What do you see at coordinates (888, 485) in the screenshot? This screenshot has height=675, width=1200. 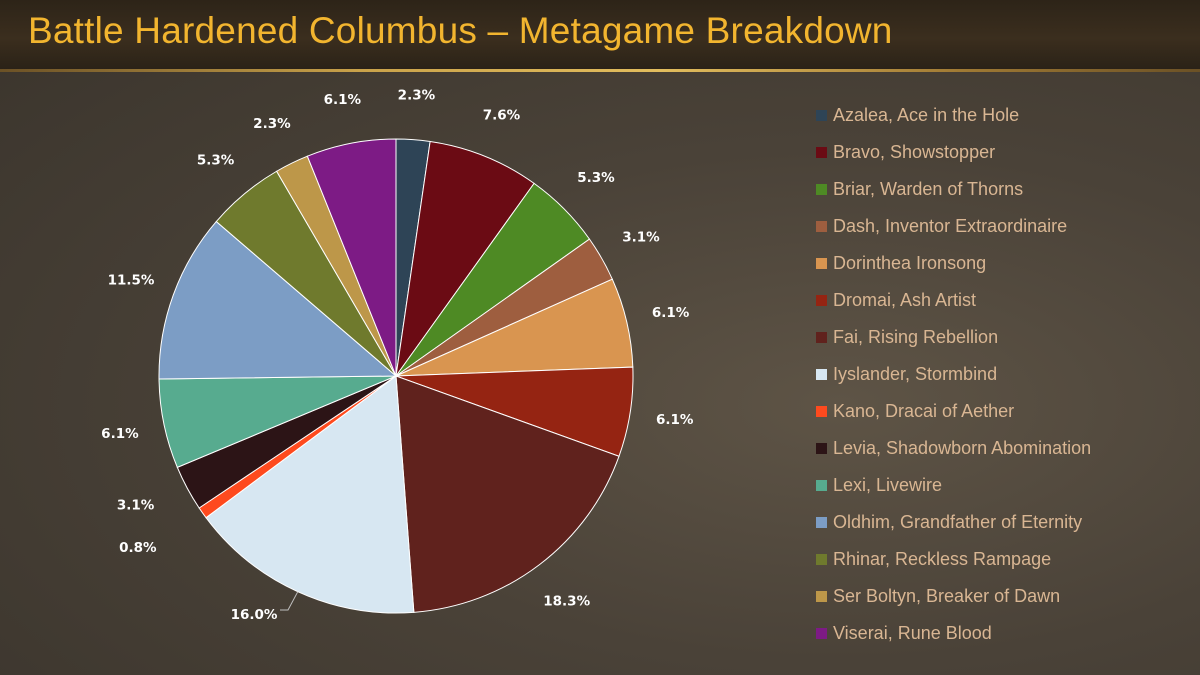 I see `legend-label: Lexi, Livewire` at bounding box center [888, 485].